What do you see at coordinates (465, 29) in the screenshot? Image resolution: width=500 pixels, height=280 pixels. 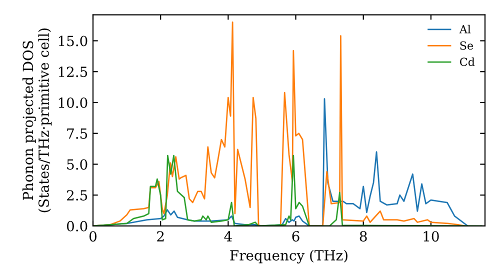 I see `legend-label: Al` at bounding box center [465, 29].